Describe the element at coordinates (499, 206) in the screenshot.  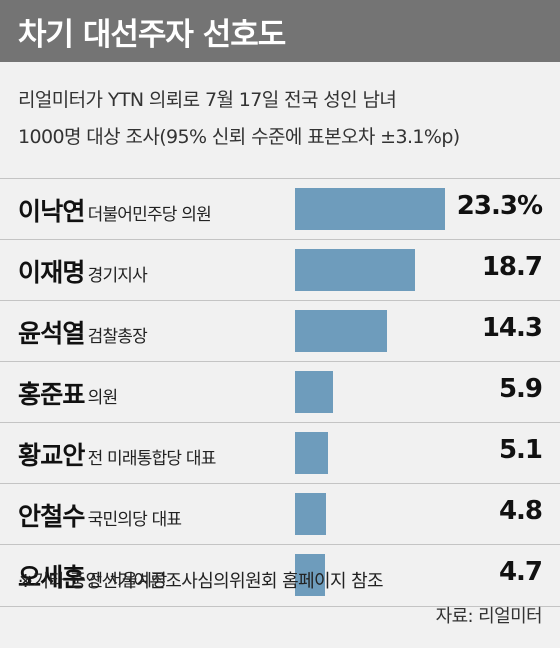
I see `data-label: 23.3%` at that location.